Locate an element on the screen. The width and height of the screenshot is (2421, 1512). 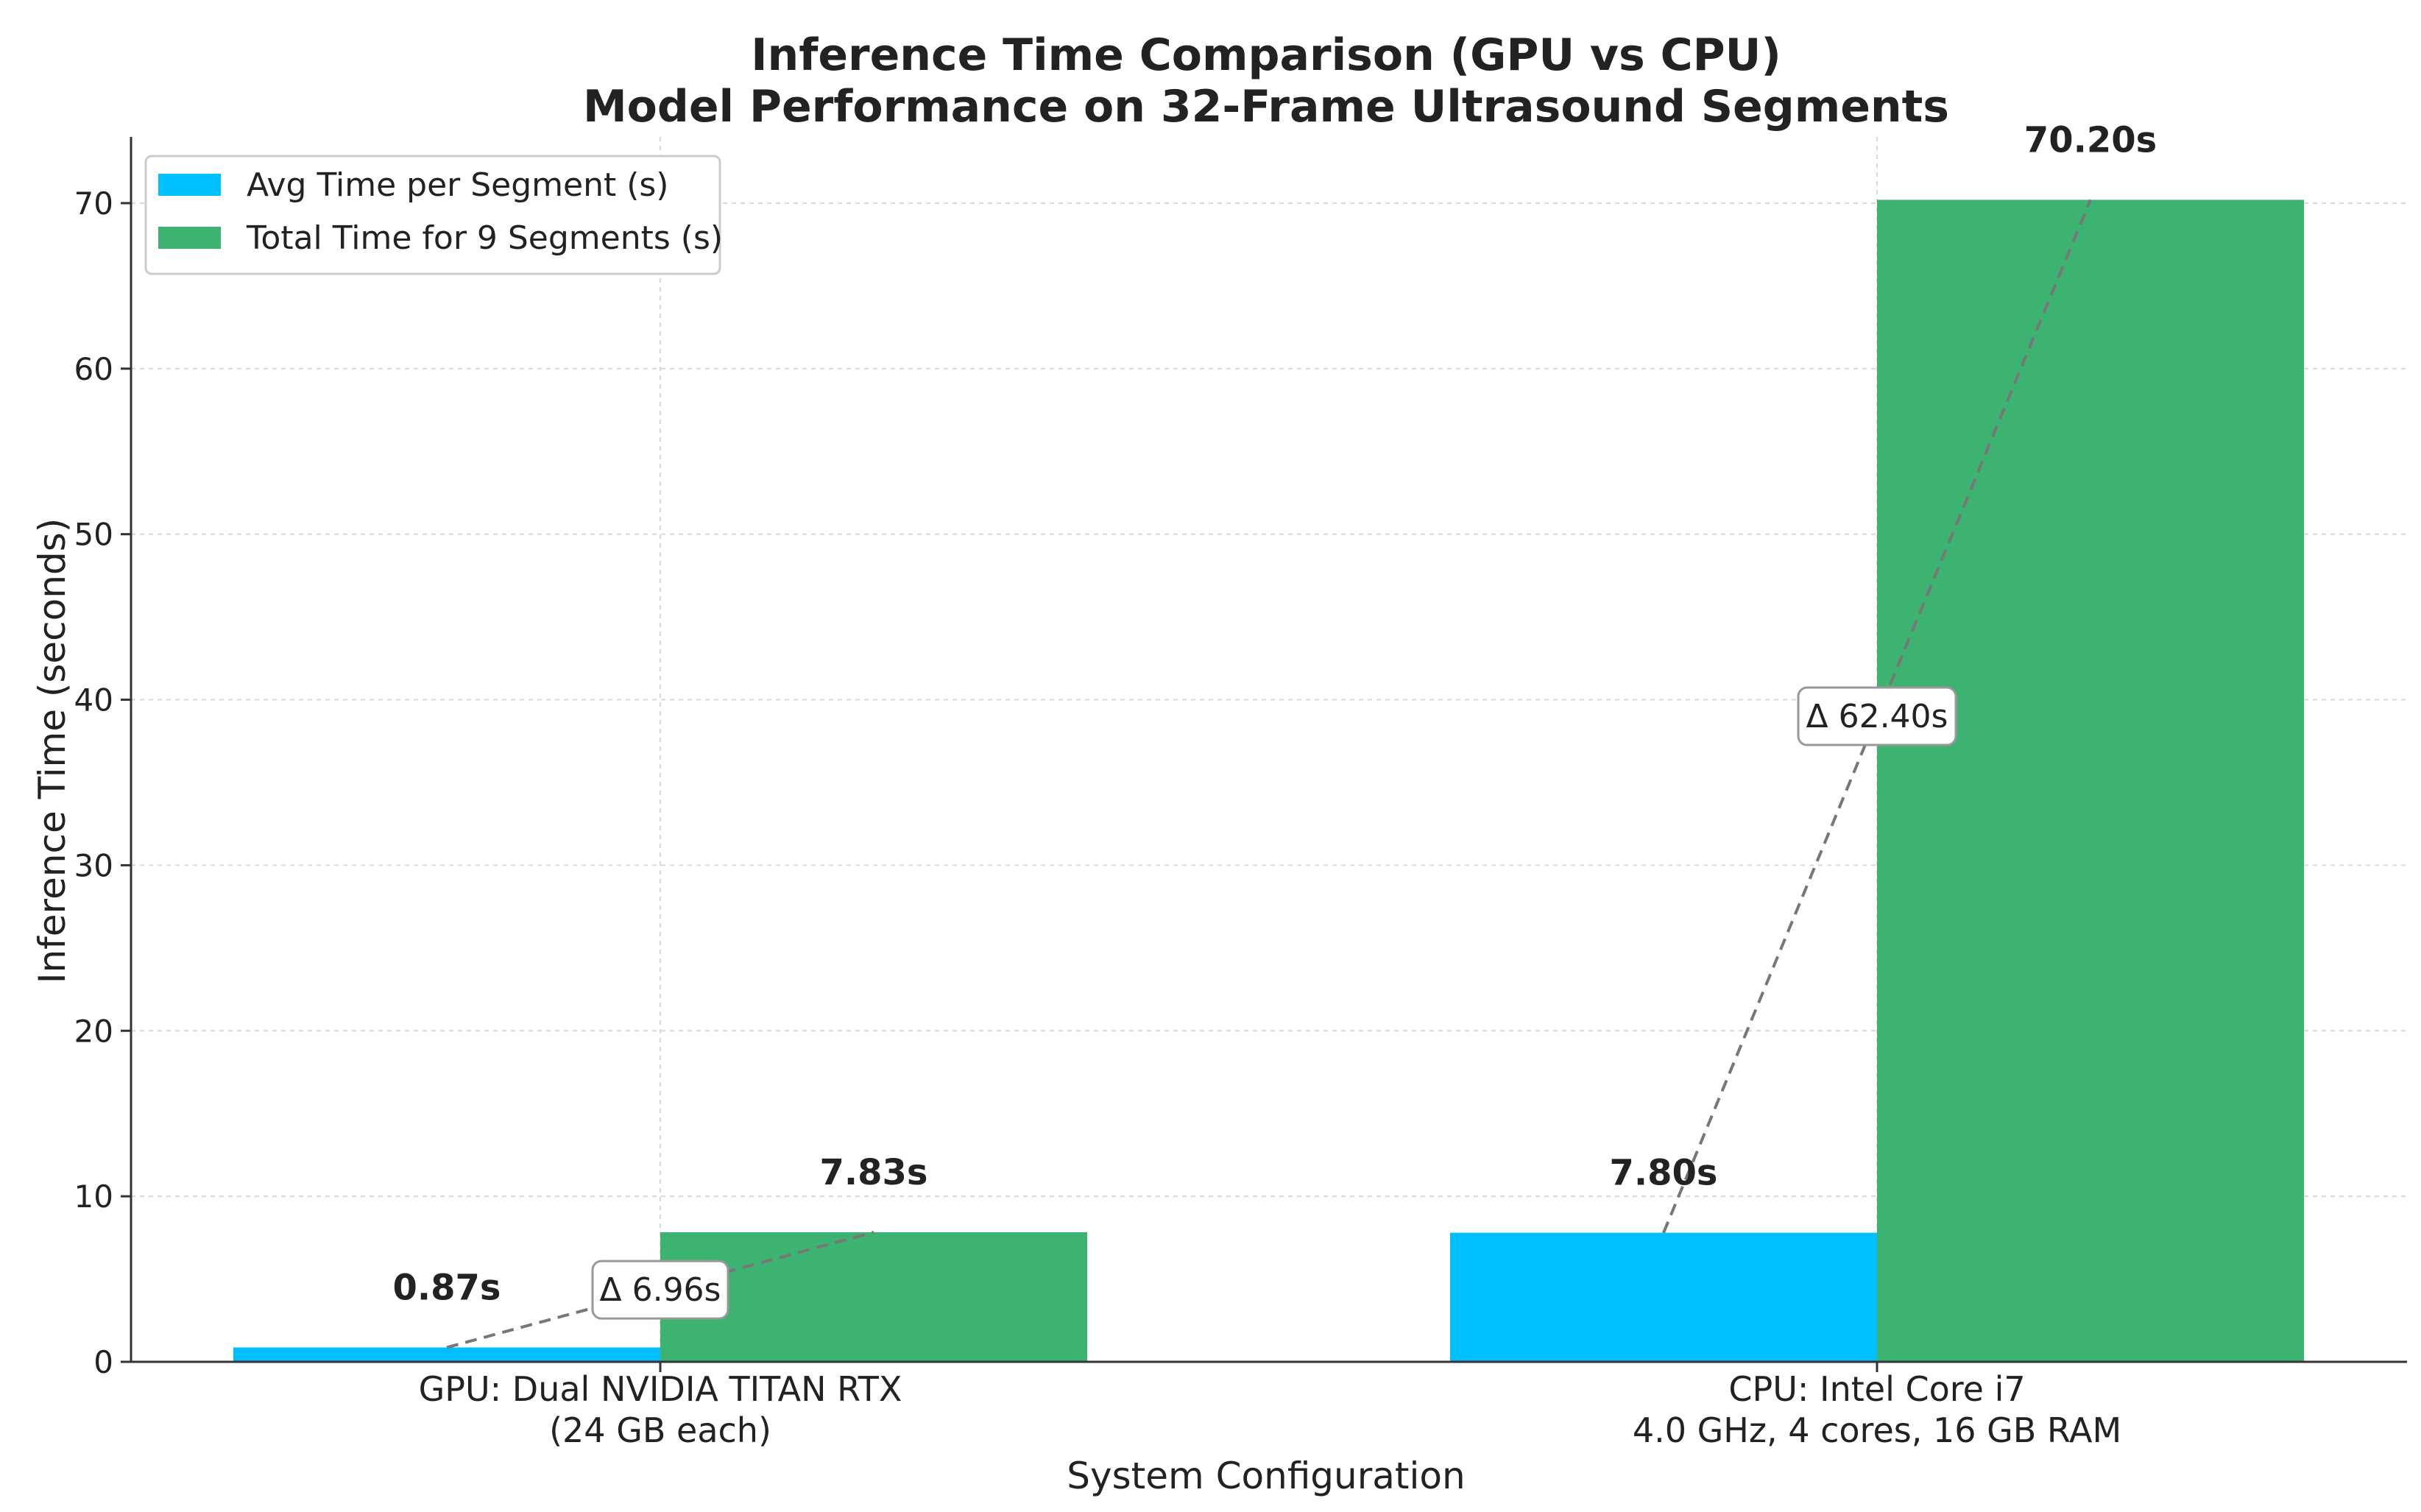
x-tick-label-0-0: GPU: Dual NVIDIA TITAN RTX is located at coordinates (660, 1389).